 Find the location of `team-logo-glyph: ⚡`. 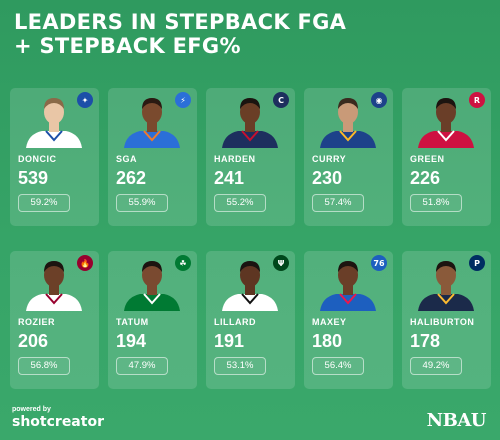

team-logo-glyph: ⚡ is located at coordinates (183, 100).